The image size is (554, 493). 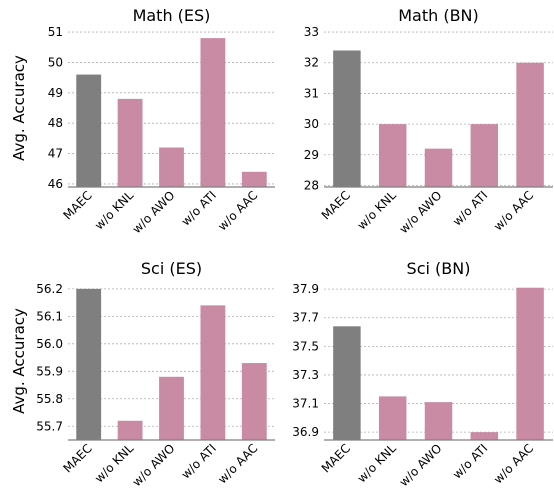 What do you see at coordinates (311, 63) in the screenshot?
I see `y-tick-label: 32` at bounding box center [311, 63].